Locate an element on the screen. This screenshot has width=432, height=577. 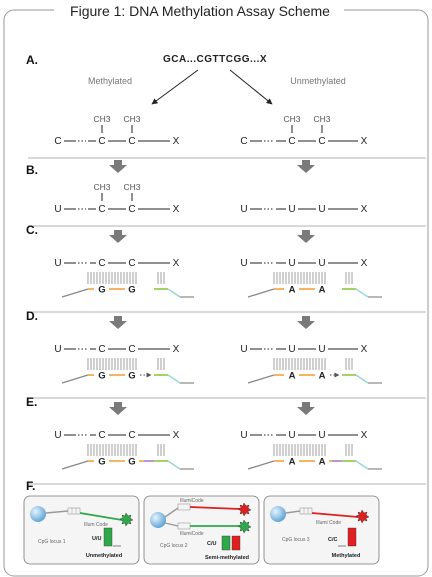
status-label: Methylated is located at coordinates (346, 556).